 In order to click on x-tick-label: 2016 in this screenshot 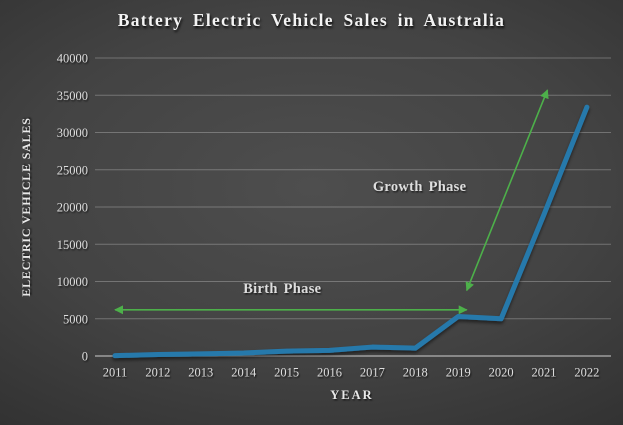, I will do `click(329, 373)`.